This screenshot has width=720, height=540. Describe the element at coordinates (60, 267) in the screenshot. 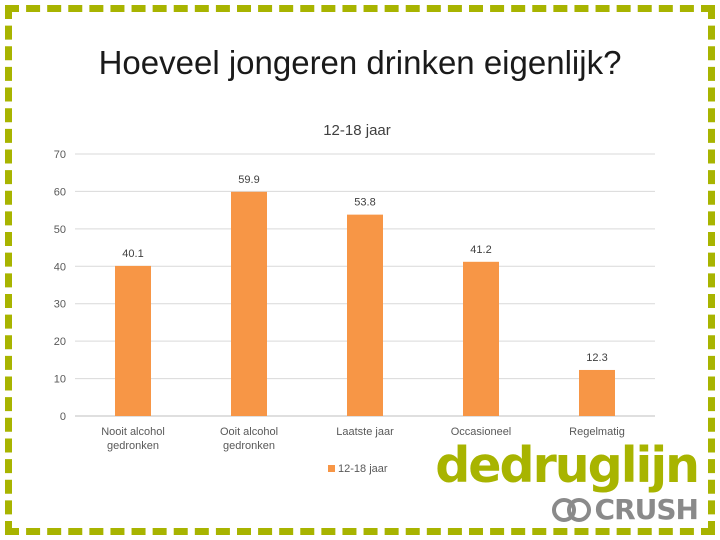

I see `y-tick-label: 40` at that location.